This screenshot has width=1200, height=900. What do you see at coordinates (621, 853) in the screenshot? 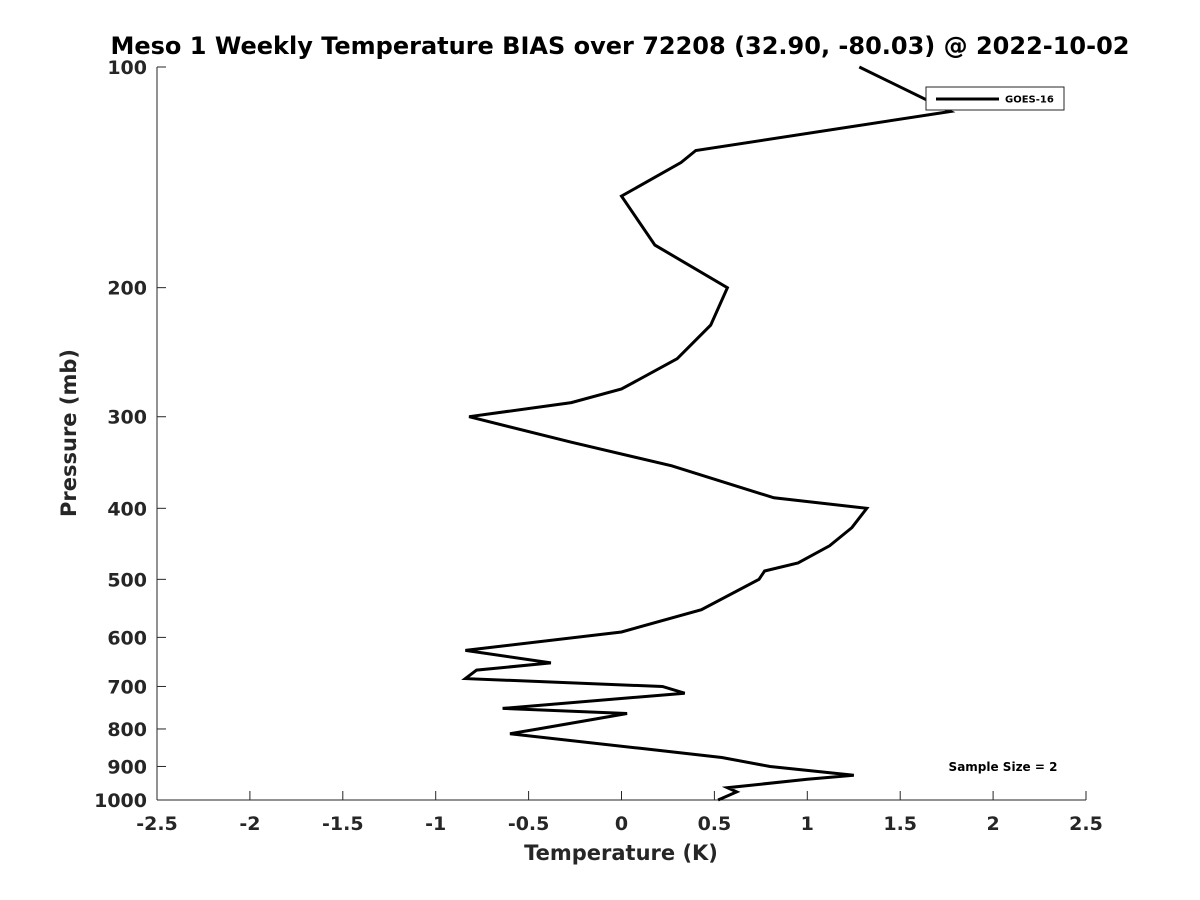
I see `x-axis-label: Temperature (K)` at bounding box center [621, 853].